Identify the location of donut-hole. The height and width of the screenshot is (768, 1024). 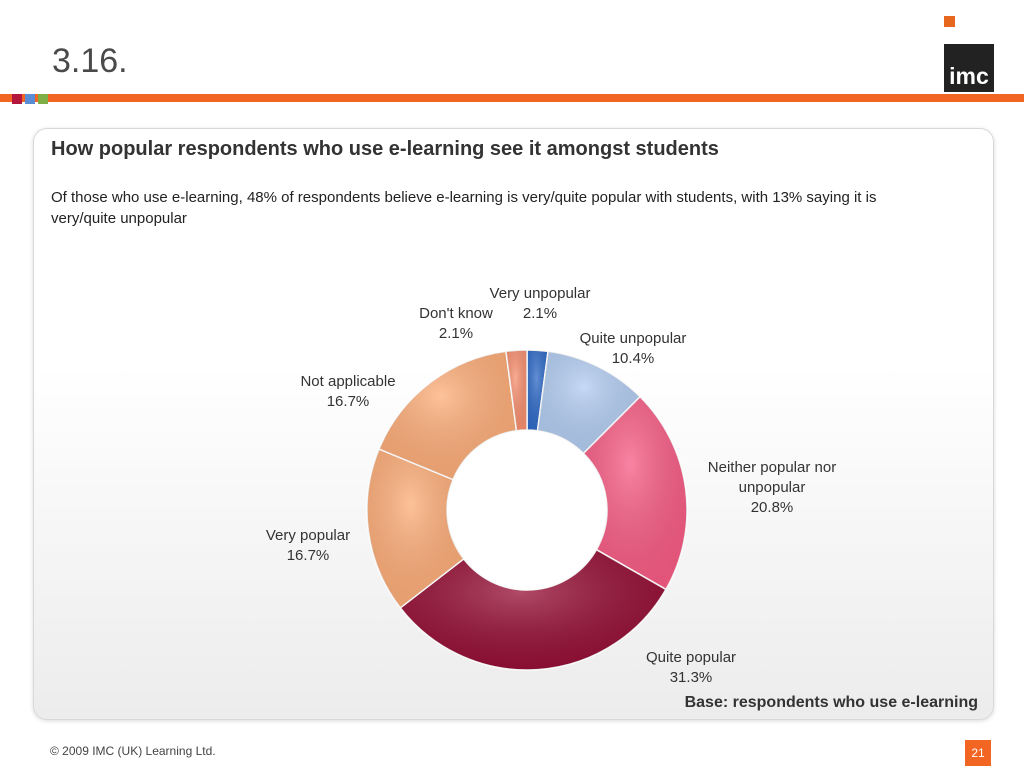
(527, 510).